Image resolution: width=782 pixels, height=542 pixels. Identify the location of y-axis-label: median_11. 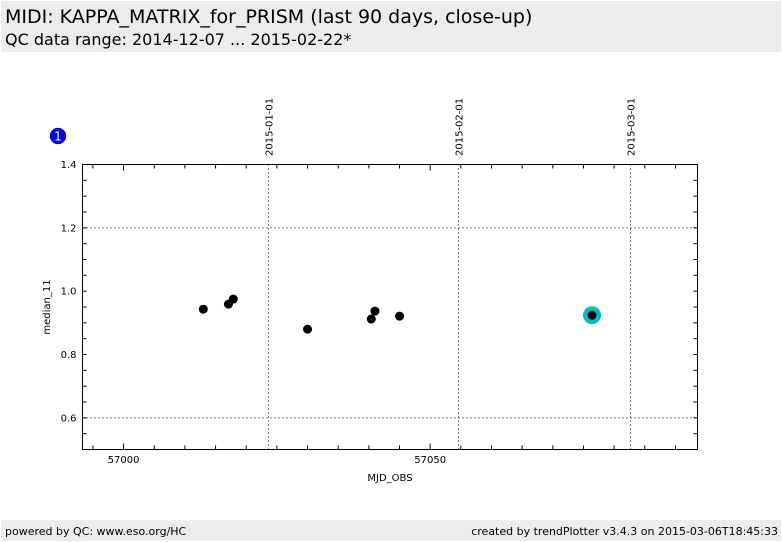
(47, 306).